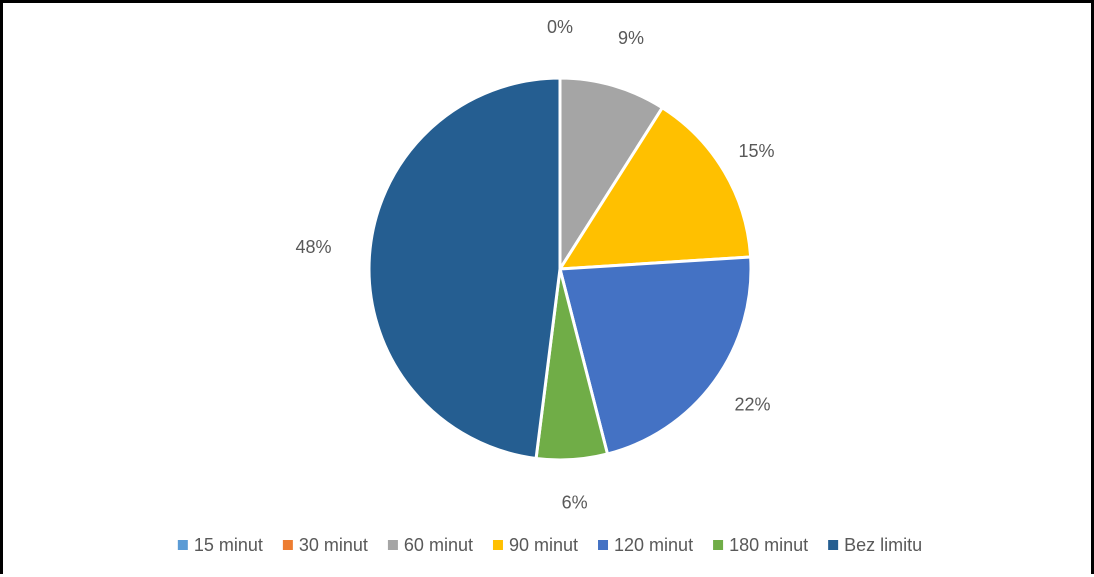 This screenshot has width=1094, height=577. Describe the element at coordinates (287, 545) in the screenshot. I see `legend-swatch-30-minut` at that location.